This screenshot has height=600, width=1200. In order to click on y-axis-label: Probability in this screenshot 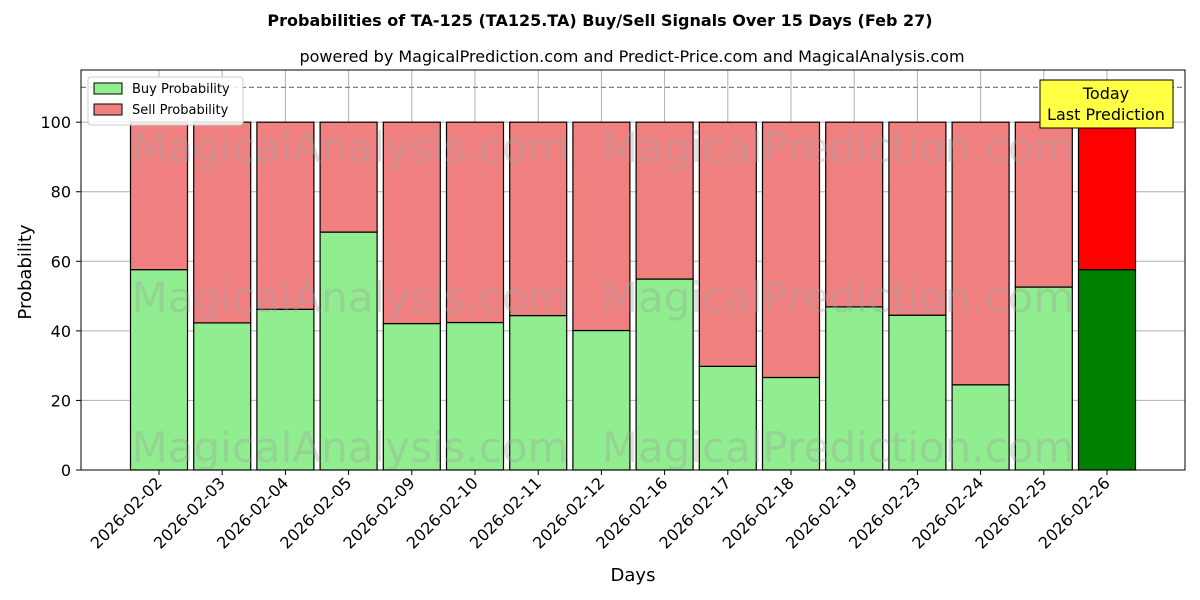, I will do `click(25, 271)`.